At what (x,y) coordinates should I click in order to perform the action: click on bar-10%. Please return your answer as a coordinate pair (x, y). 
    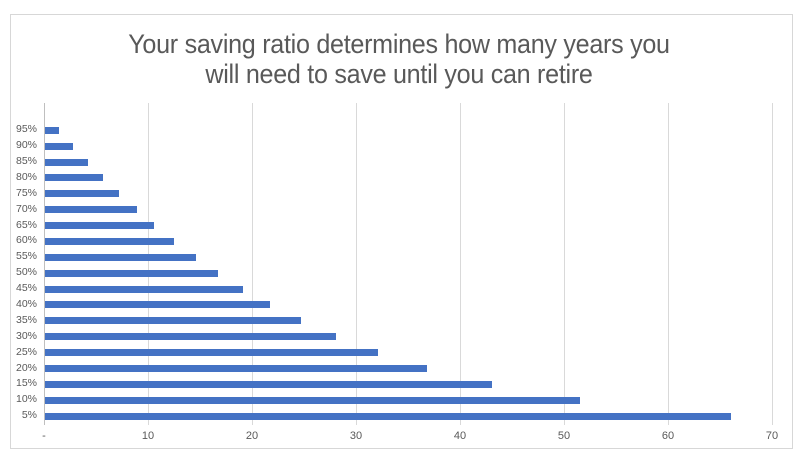
    Looking at the image, I should click on (312, 400).